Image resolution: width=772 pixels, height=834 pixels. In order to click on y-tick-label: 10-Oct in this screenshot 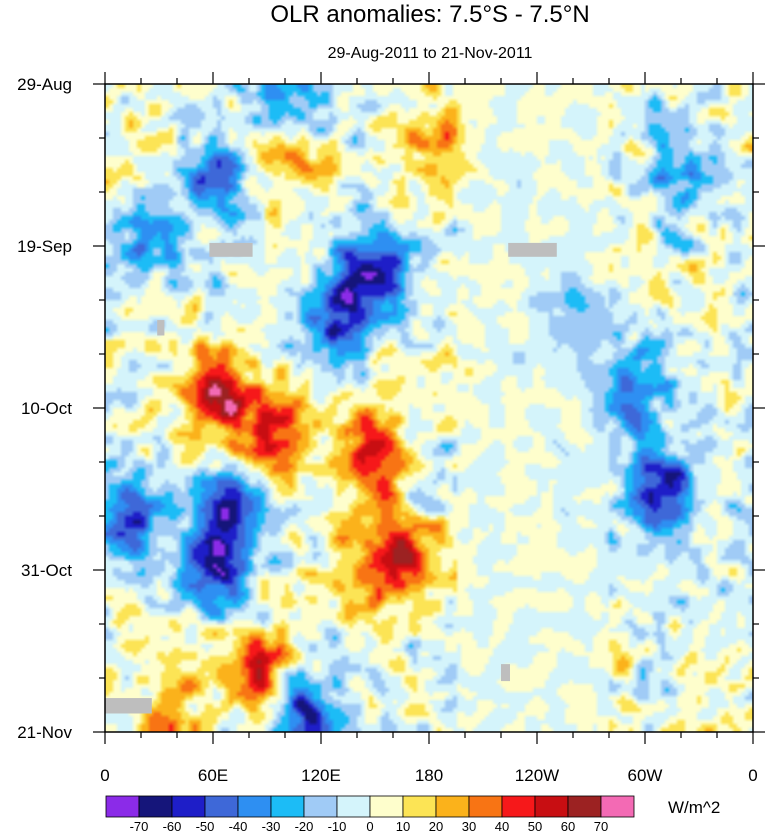, I will do `click(46, 408)`.